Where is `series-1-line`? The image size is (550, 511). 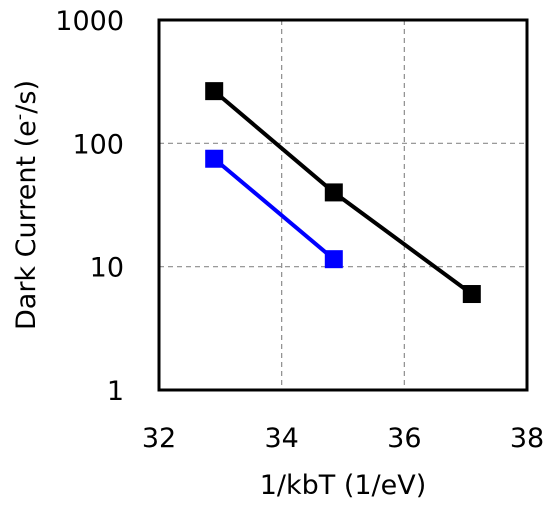
series-1-line is located at coordinates (274, 209).